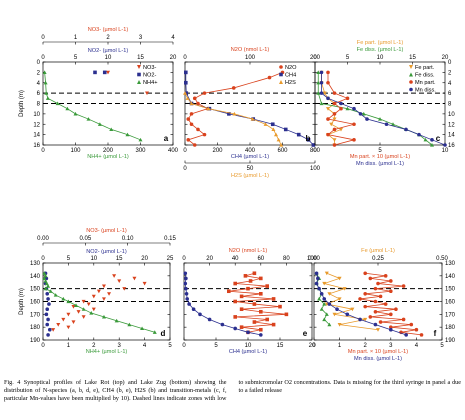  Describe the element at coordinates (163, 333) in the screenshot. I see `panel-letter: d` at that location.